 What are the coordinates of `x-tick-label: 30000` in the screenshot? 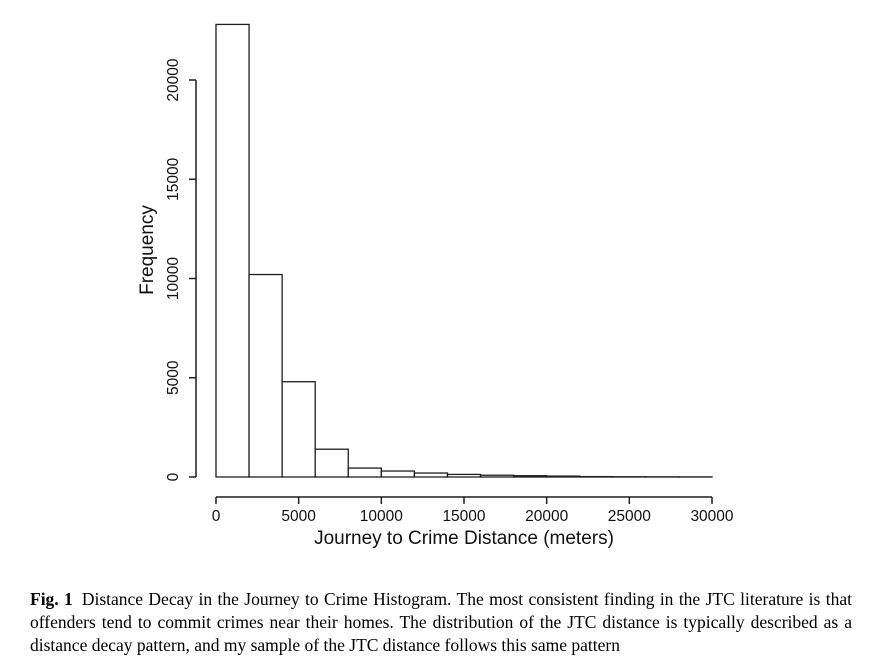 It's located at (711, 516).